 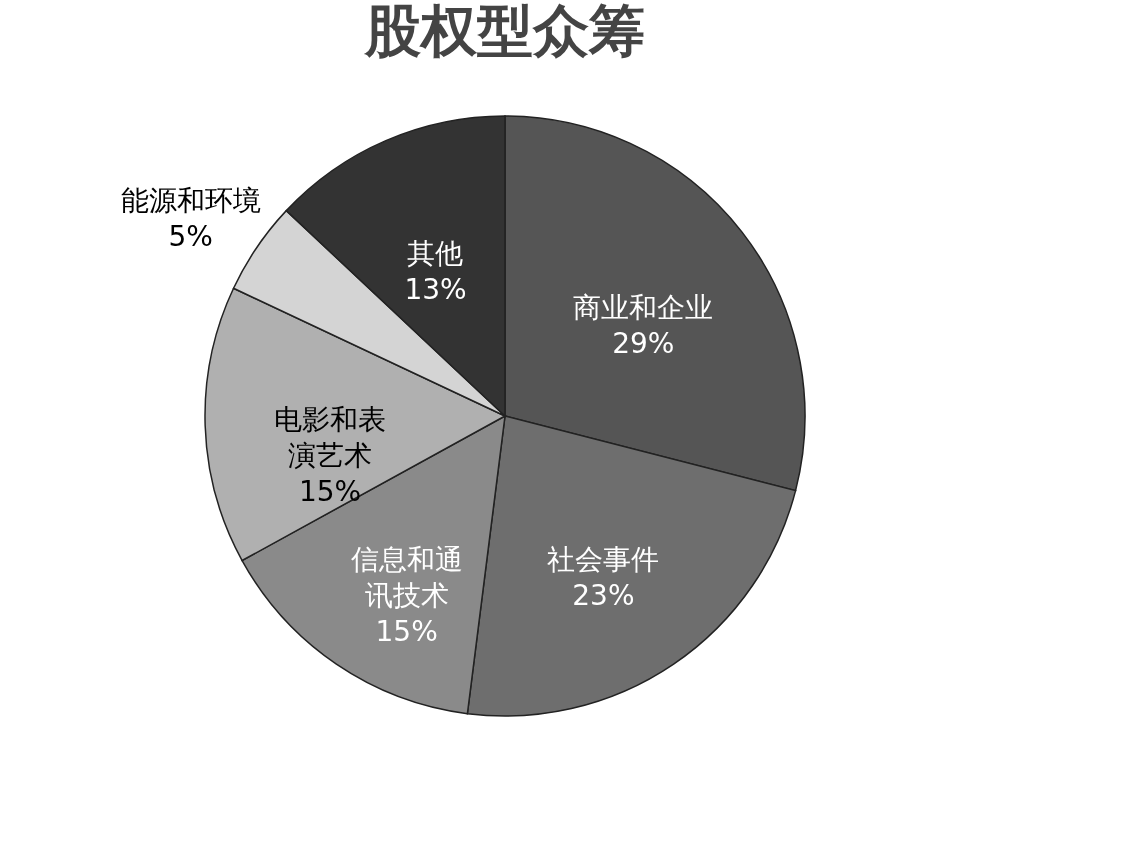 I want to click on slice-label: 电影和表演艺术, so click(x=330, y=438).